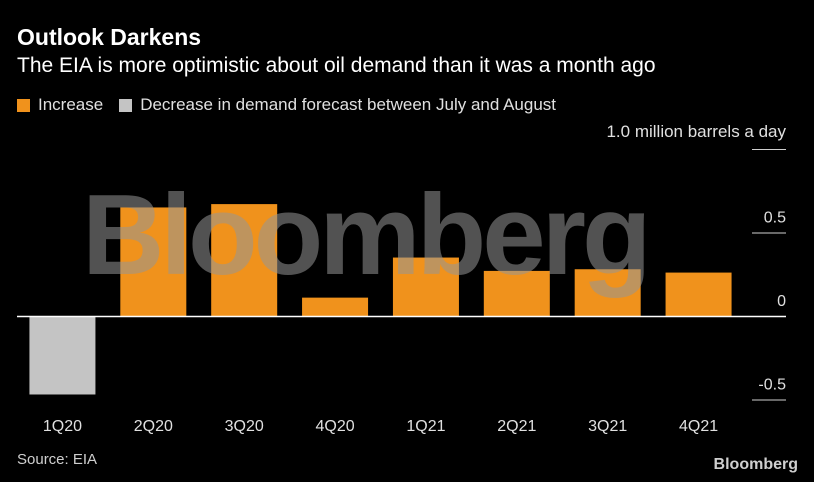 Image resolution: width=814 pixels, height=482 pixels. What do you see at coordinates (335, 306) in the screenshot?
I see `bar-4Q20` at bounding box center [335, 306].